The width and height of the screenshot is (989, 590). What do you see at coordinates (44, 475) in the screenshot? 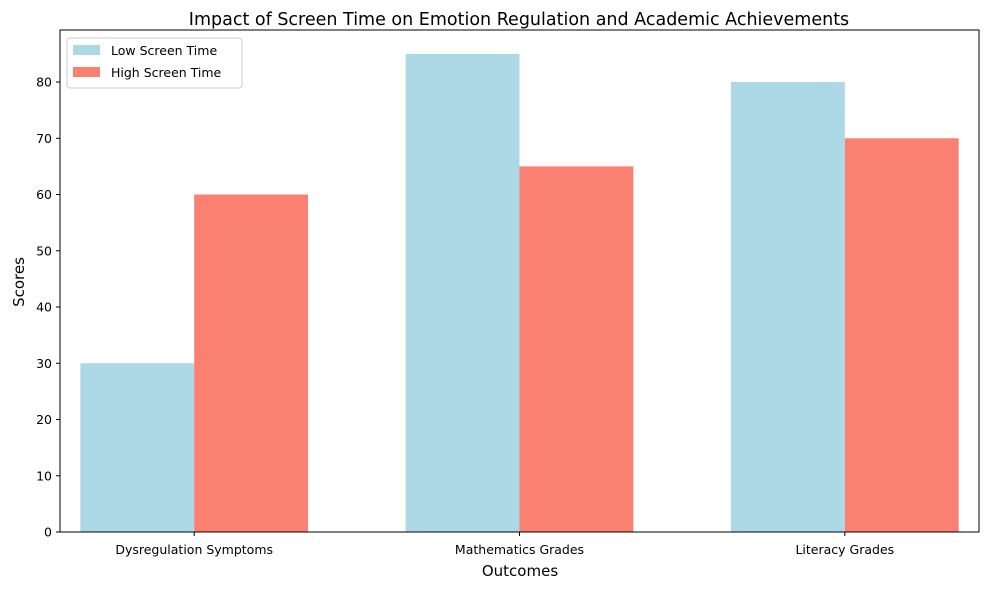
I see `y-tick-label: 10` at bounding box center [44, 475].